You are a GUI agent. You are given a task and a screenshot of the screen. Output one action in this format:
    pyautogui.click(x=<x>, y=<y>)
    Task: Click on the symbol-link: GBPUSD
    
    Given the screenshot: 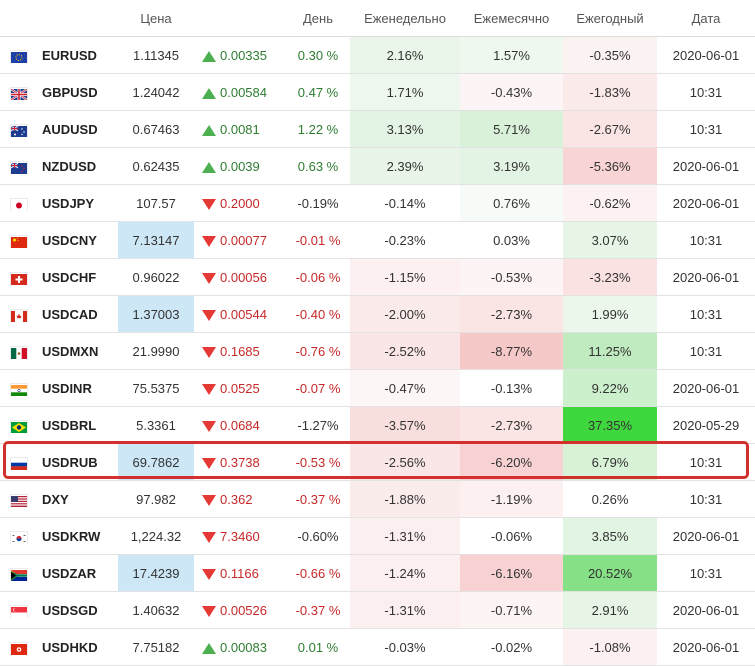 What is the action you would take?
    pyautogui.click(x=78, y=92)
    